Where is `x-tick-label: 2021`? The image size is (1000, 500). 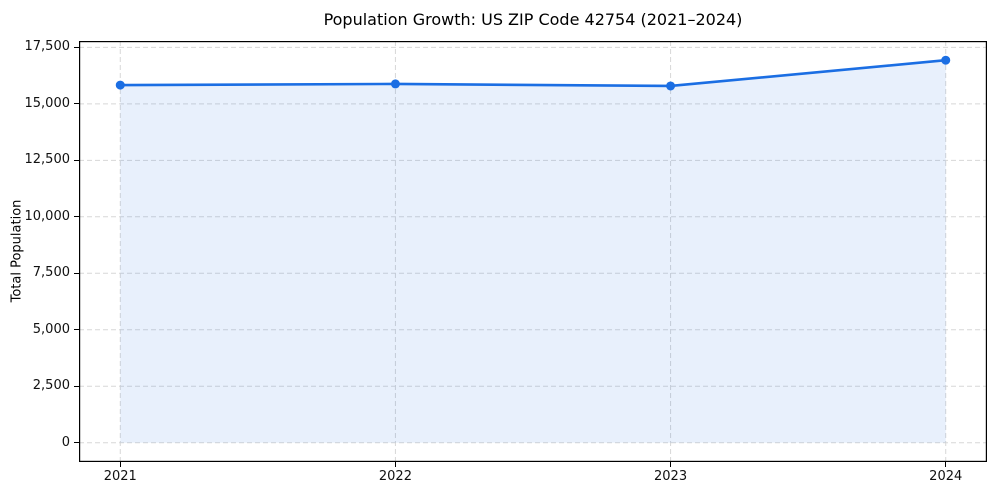 x-tick-label: 2021 is located at coordinates (120, 476).